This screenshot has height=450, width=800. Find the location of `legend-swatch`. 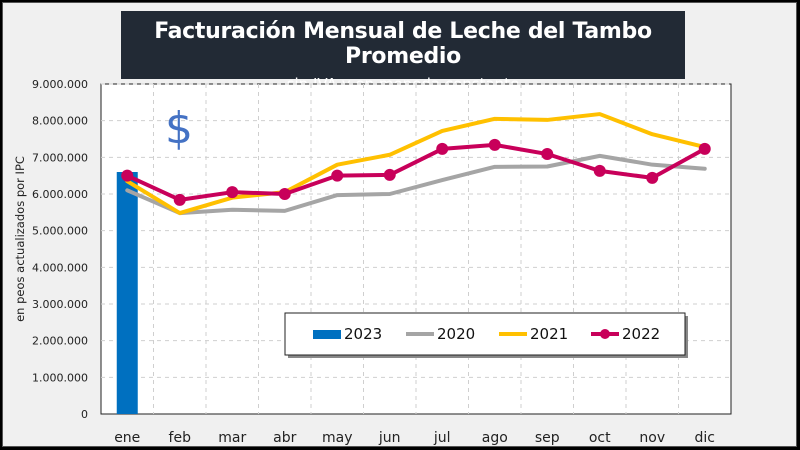

legend-swatch is located at coordinates (327, 334).